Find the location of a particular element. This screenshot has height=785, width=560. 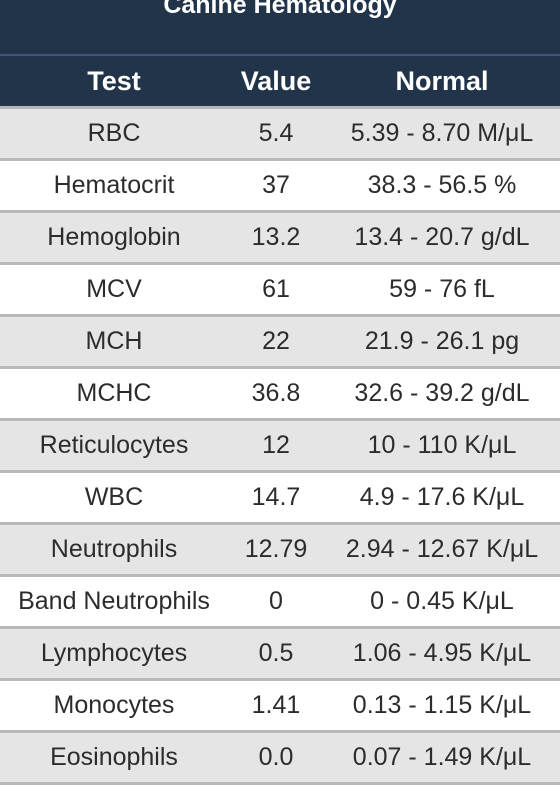

normal-range-cell: 2.94 - 12.67 K/μL is located at coordinates (442, 549).